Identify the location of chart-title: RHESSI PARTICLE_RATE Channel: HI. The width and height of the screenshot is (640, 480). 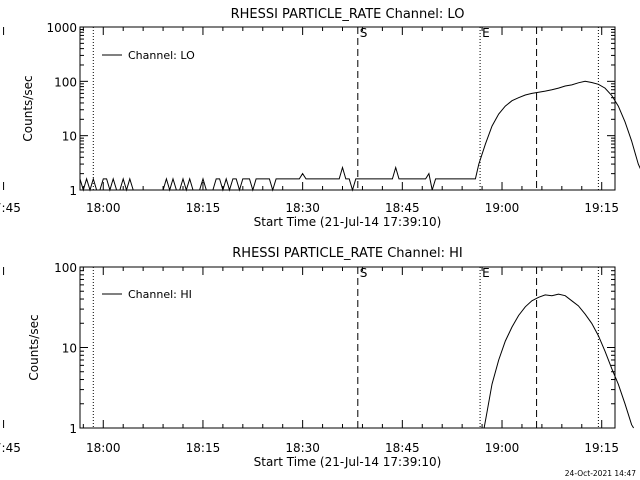
(347, 253).